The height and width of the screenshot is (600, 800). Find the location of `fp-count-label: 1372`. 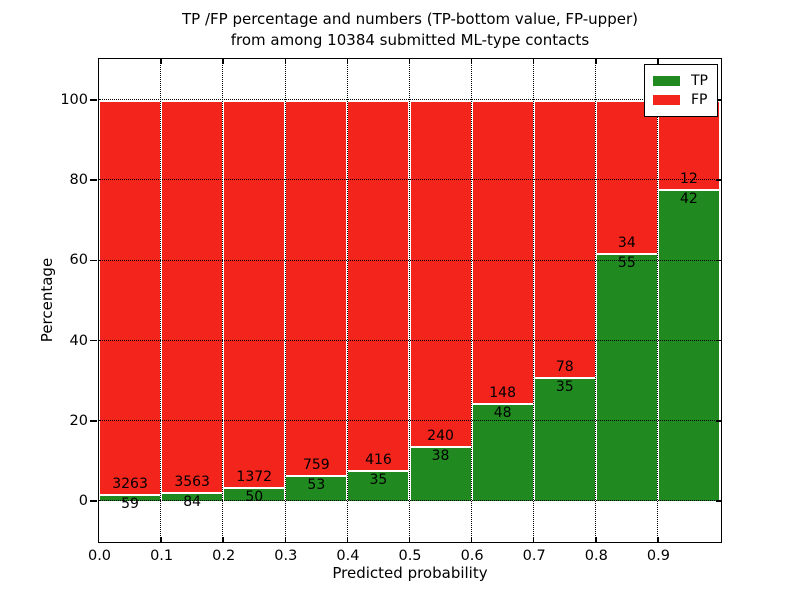

fp-count-label: 1372 is located at coordinates (254, 476).